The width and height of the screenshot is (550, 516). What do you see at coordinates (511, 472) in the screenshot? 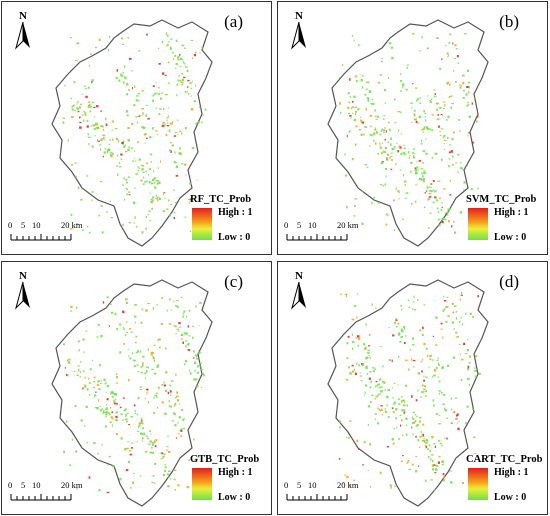
I see `legend-high: High : 1` at bounding box center [511, 472].